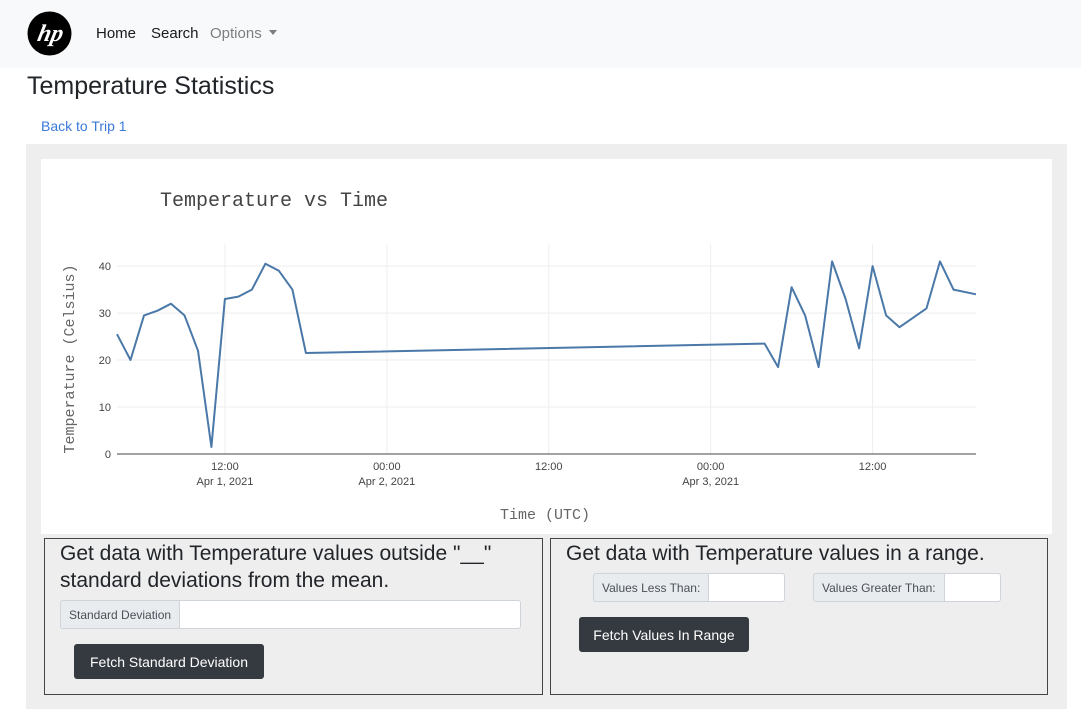 The height and width of the screenshot is (709, 1081). Describe the element at coordinates (175, 33) in the screenshot. I see `nav-search: Search` at that location.